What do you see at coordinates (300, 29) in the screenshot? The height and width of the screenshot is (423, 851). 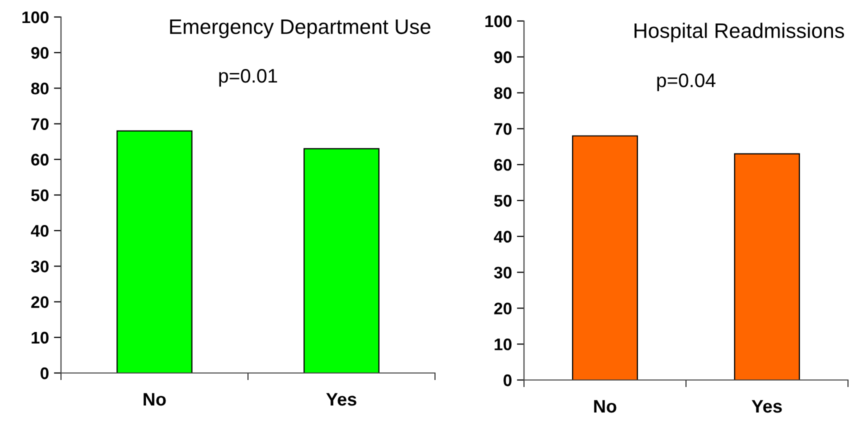 I see `chart-title: Emergency Department Use` at bounding box center [300, 29].